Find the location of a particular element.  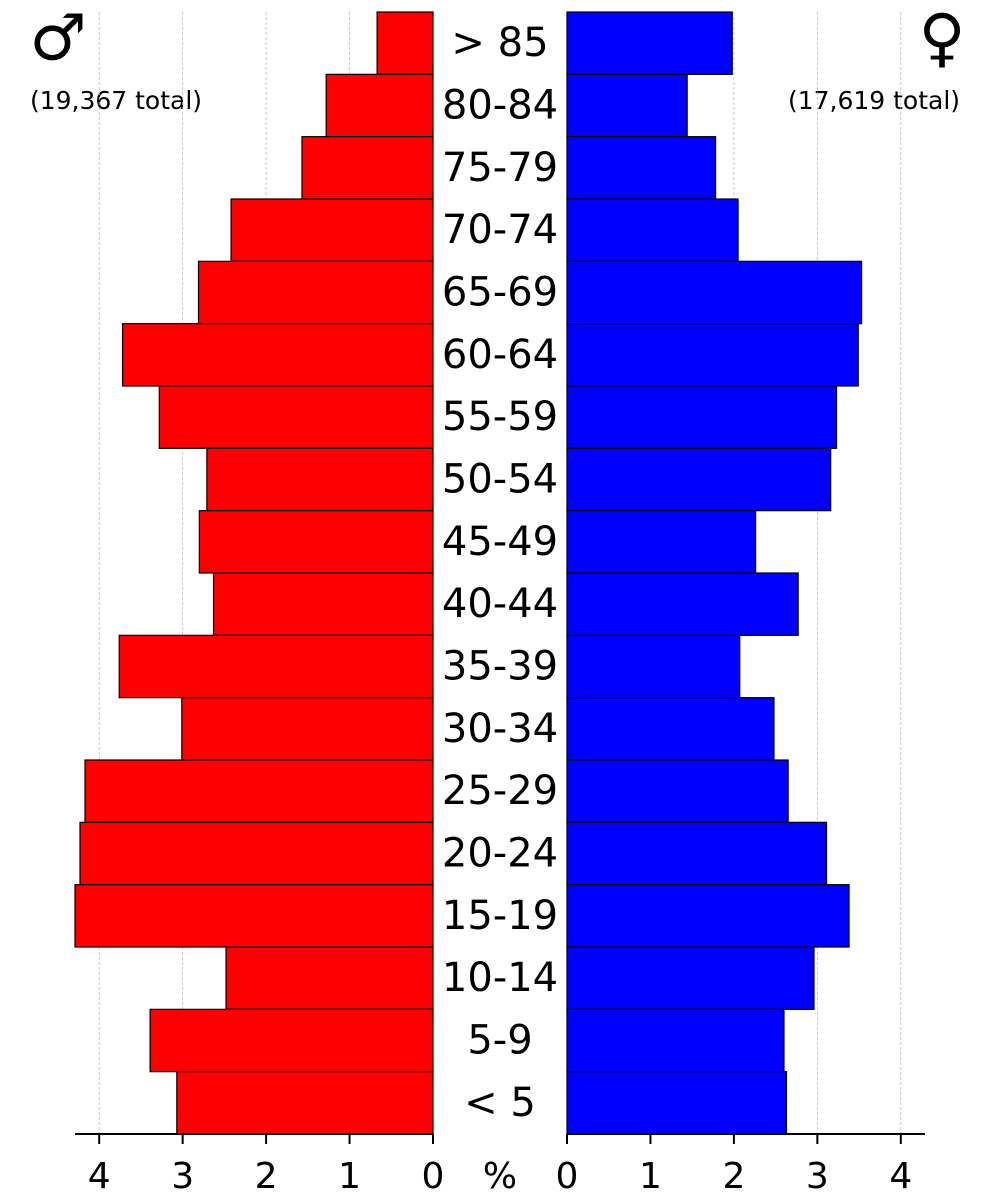

category-label: 10-14 is located at coordinates (500, 978).